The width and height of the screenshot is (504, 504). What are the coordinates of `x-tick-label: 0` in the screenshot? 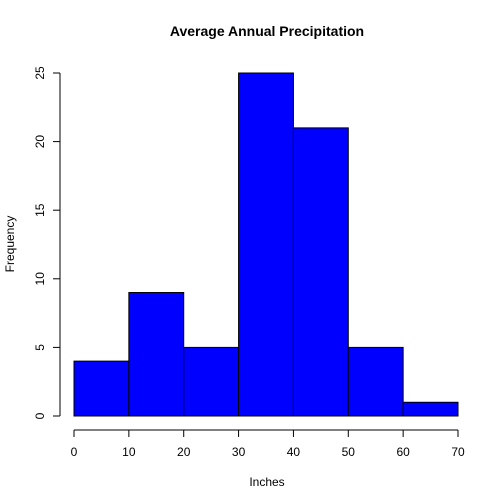 It's located at (74, 452).